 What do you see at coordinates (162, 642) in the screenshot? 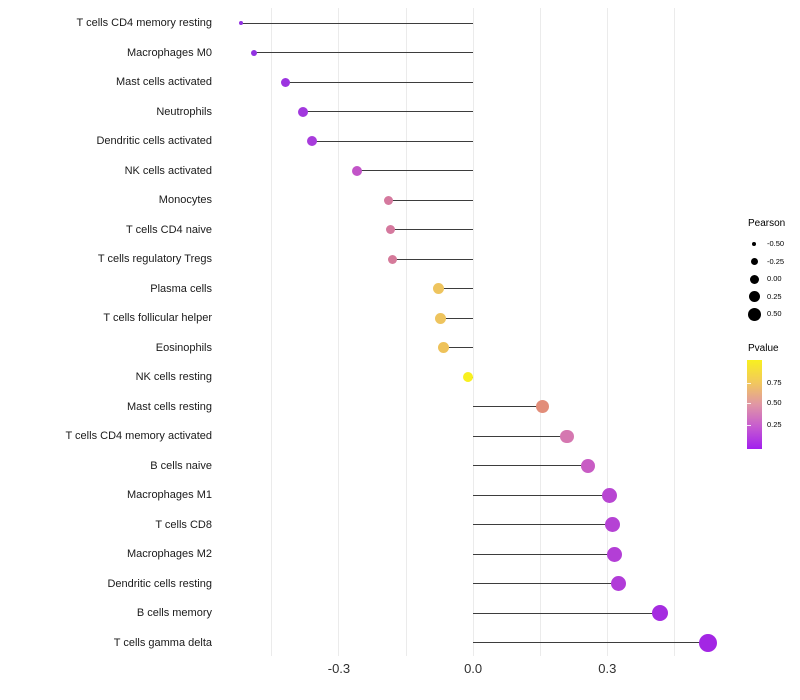
I see `category-label: T cells gamma delta` at bounding box center [162, 642].